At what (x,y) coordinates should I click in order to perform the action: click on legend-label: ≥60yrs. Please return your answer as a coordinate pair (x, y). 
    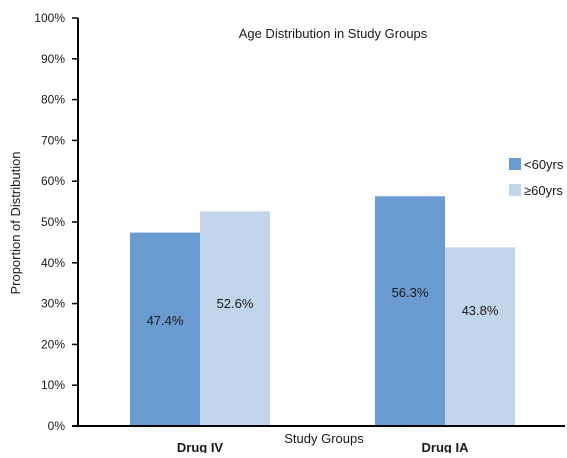
    Looking at the image, I should click on (543, 190).